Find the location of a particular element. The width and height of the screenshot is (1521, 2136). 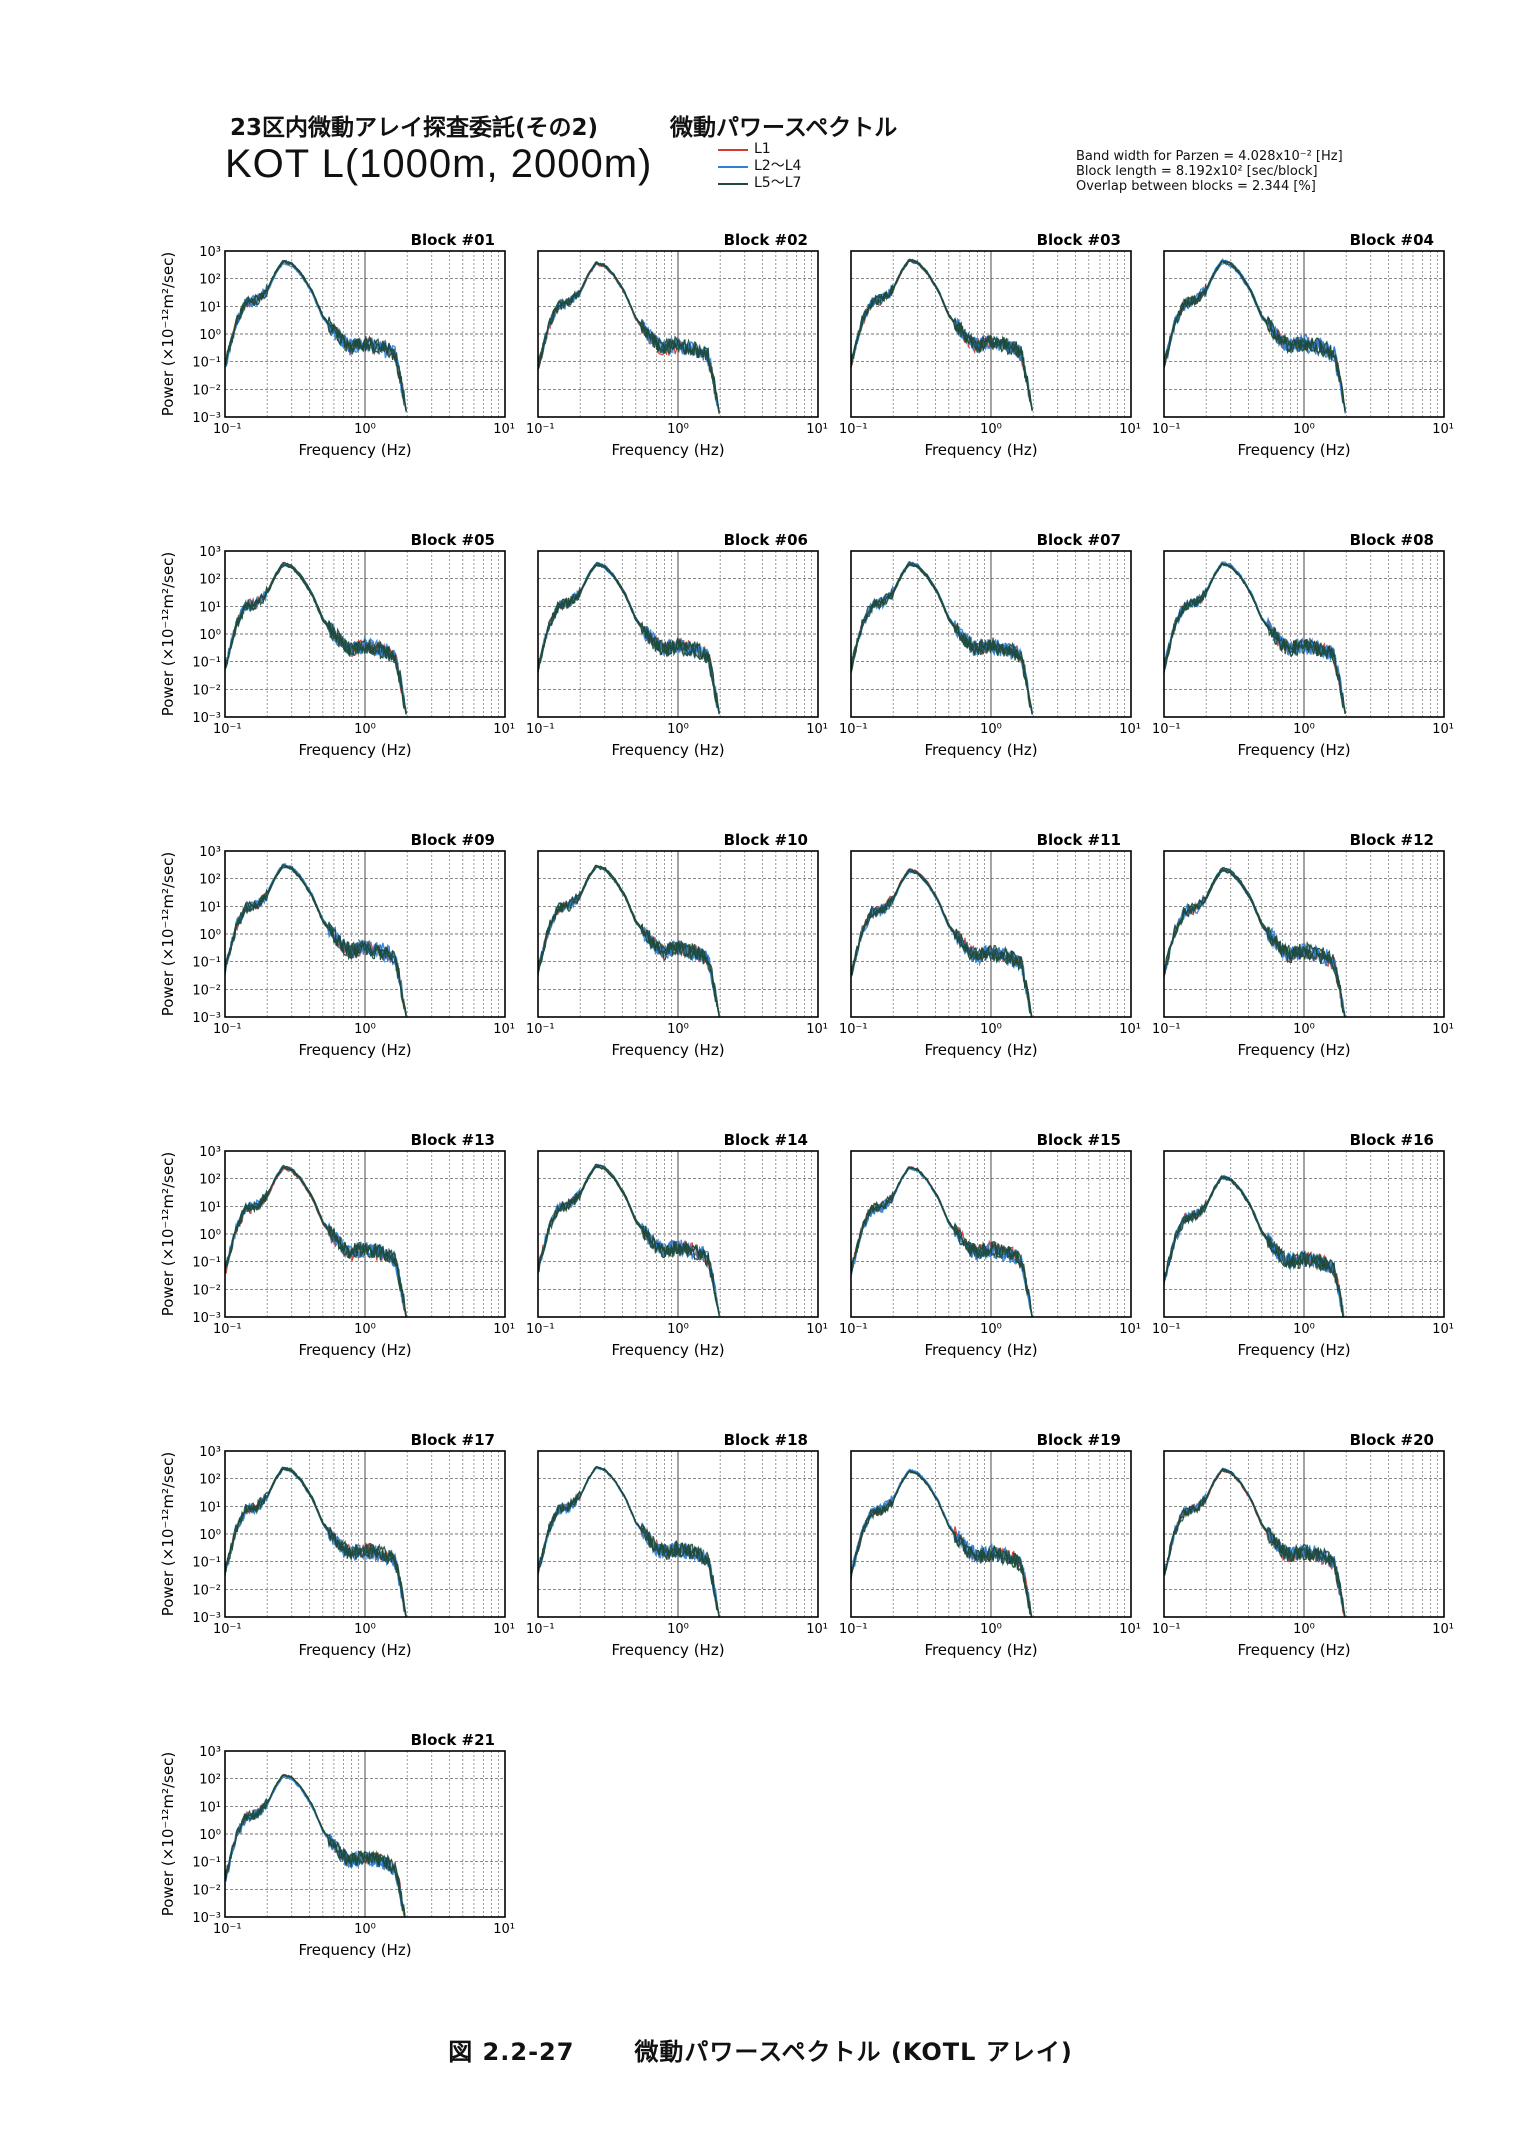

report-title: 23区内微動アレイ探査委託(その2) is located at coordinates (414, 128).